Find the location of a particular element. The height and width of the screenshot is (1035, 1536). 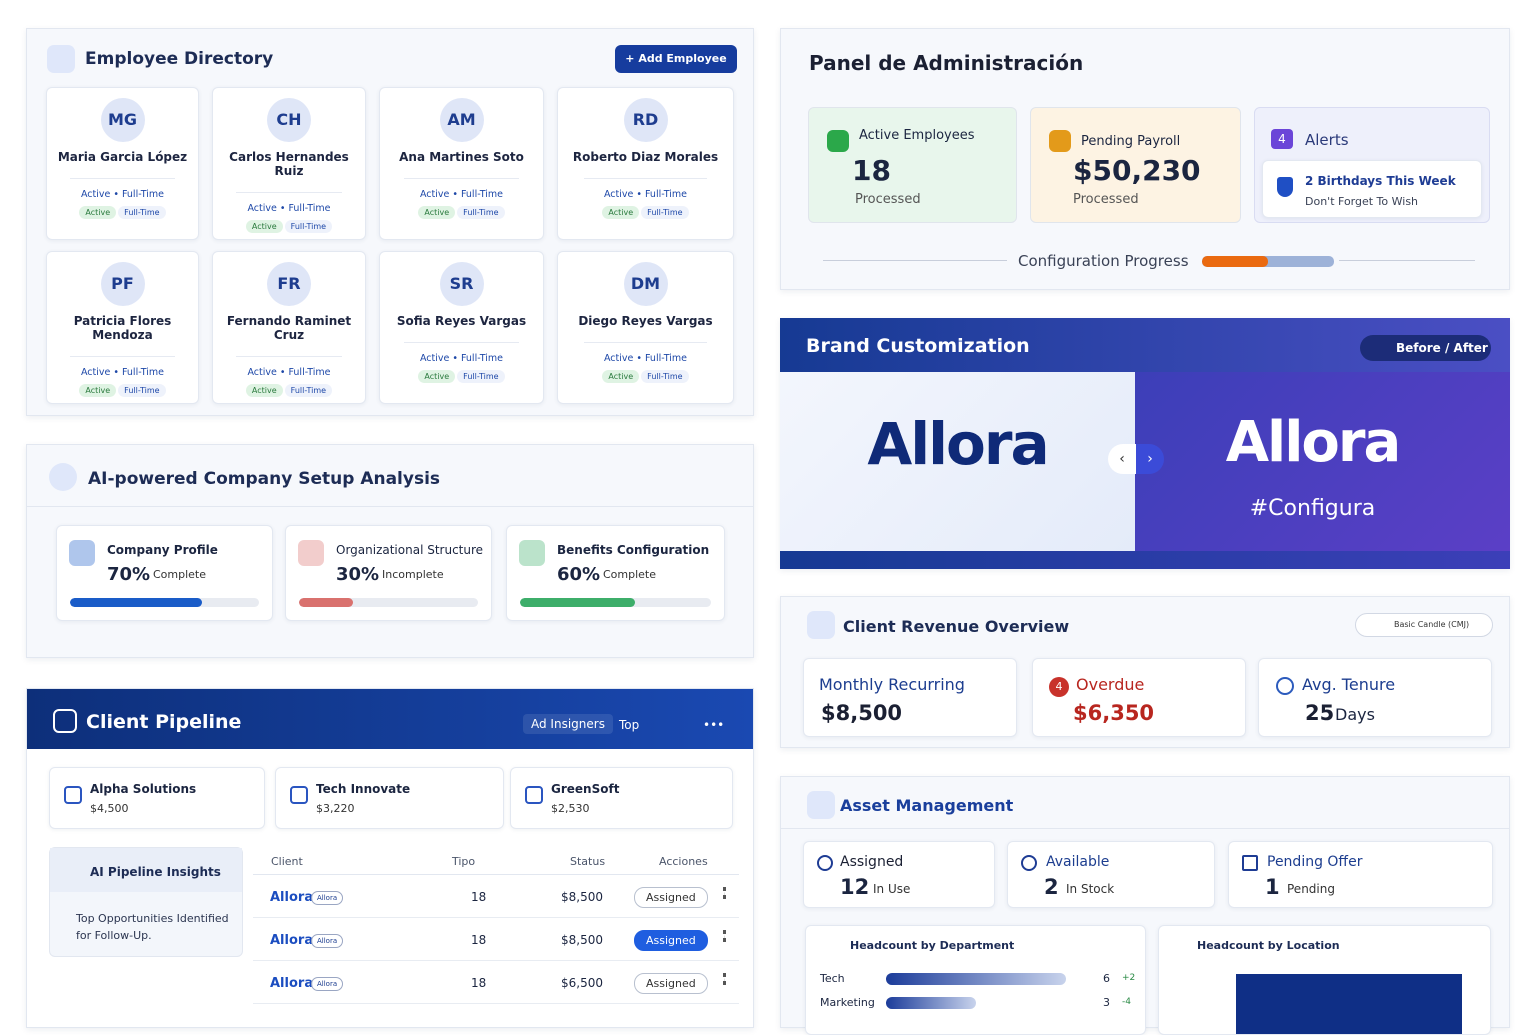

table-header-bg is located at coordinates (496, 861).